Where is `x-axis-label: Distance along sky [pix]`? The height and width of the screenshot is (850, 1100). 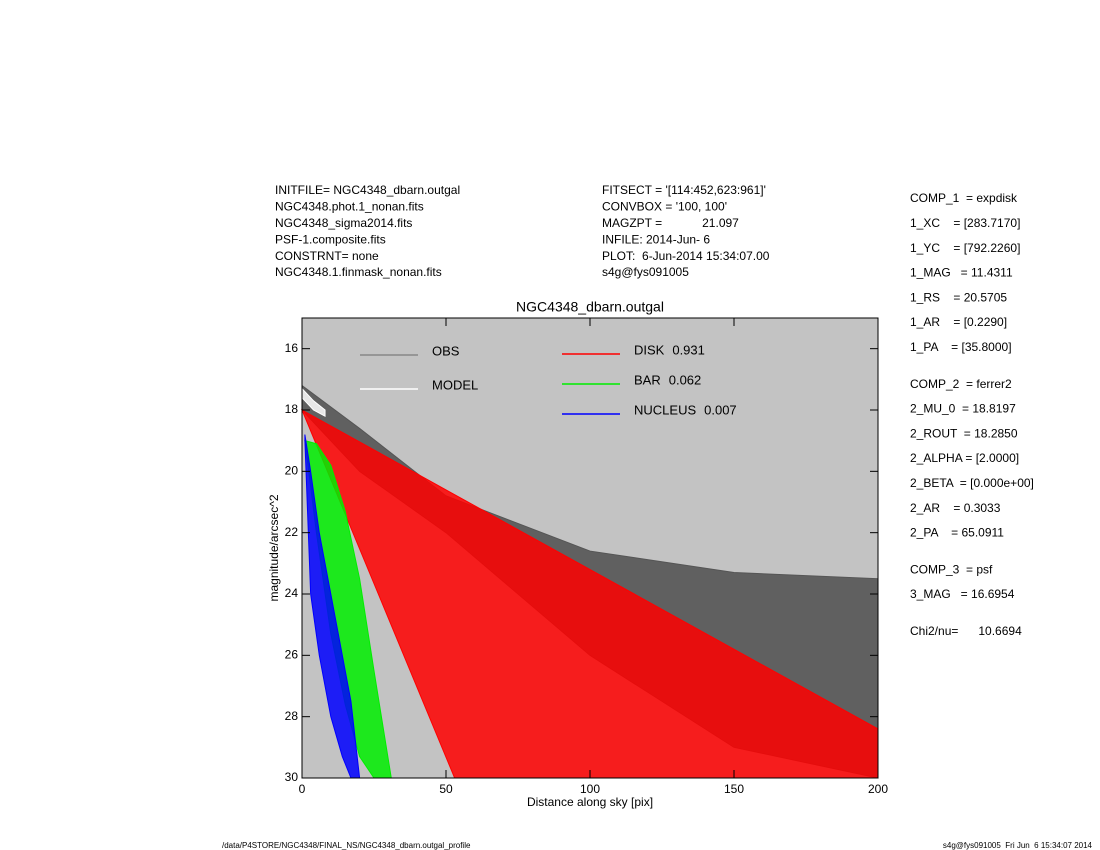 x-axis-label: Distance along sky [pix] is located at coordinates (590, 802).